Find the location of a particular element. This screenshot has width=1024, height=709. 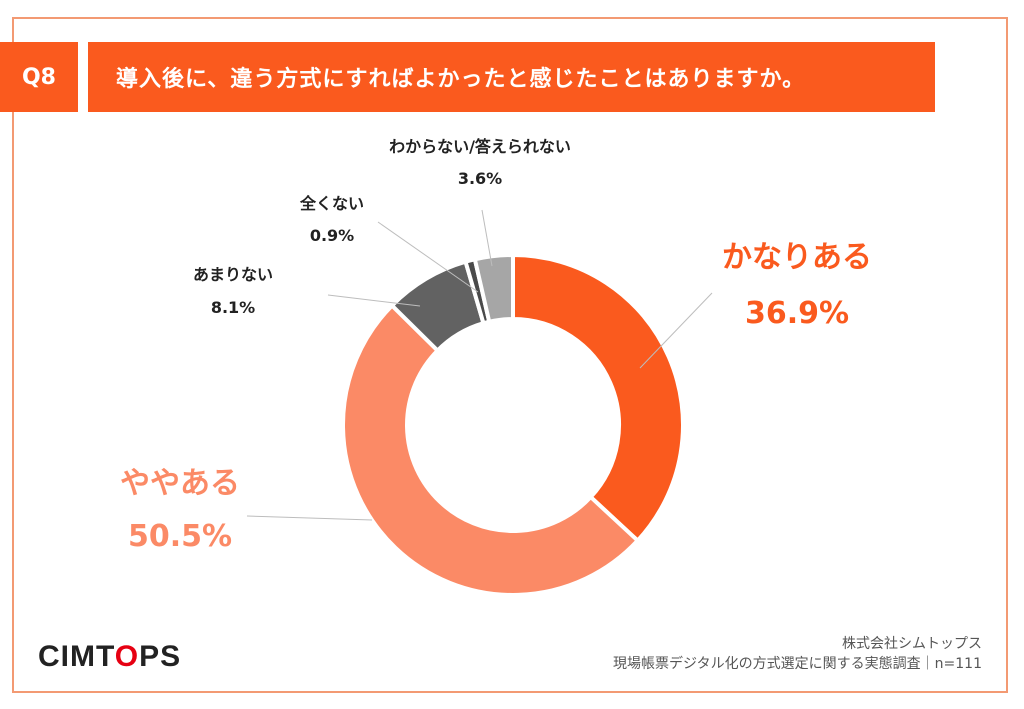

source-credit: 株式会社シムトップス 現場帳票デジタル化の方式選定に関する実態調査｜n=111 is located at coordinates (797, 654).